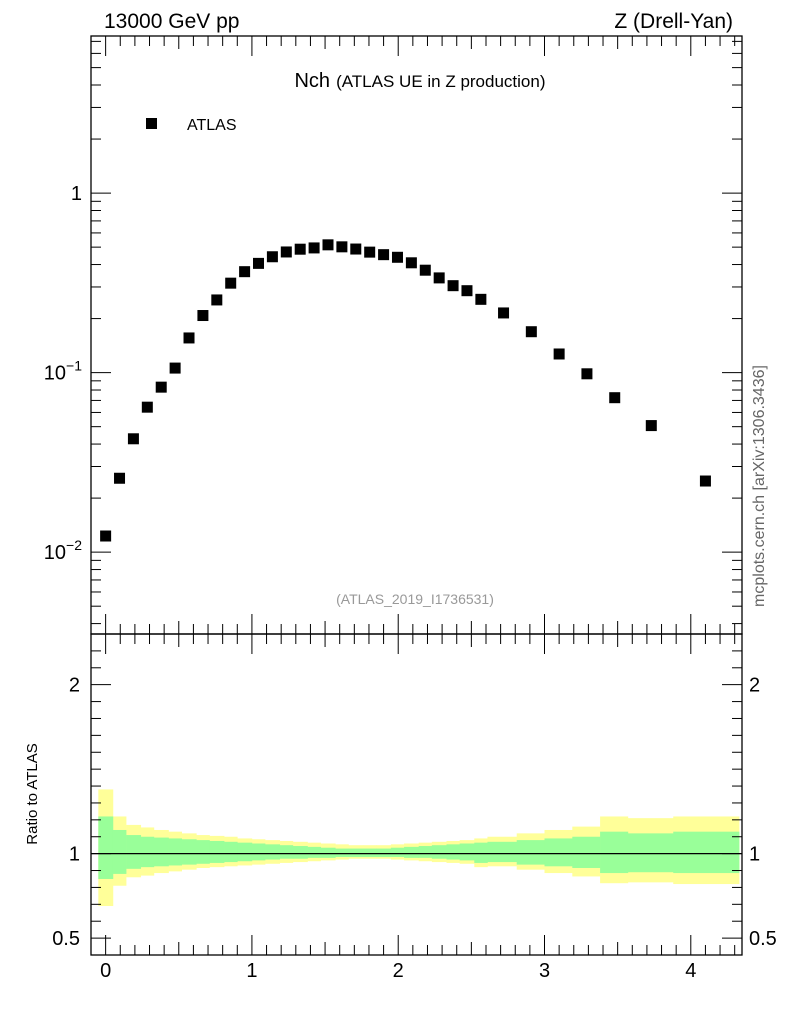  What do you see at coordinates (673, 21) in the screenshot?
I see `header-right-label: Z (Drell-Yan)` at bounding box center [673, 21].